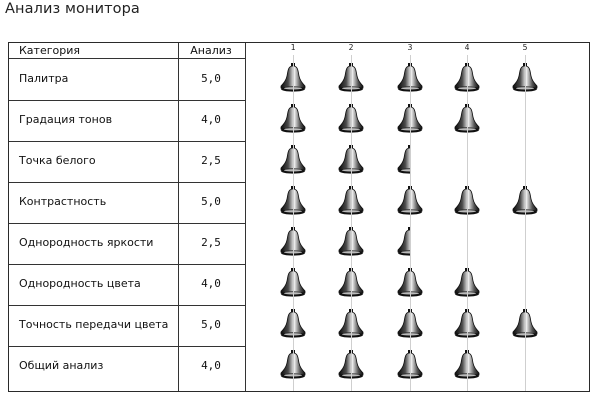  Describe the element at coordinates (80, 283) in the screenshot. I see `category-label: Однородность цвета` at that location.